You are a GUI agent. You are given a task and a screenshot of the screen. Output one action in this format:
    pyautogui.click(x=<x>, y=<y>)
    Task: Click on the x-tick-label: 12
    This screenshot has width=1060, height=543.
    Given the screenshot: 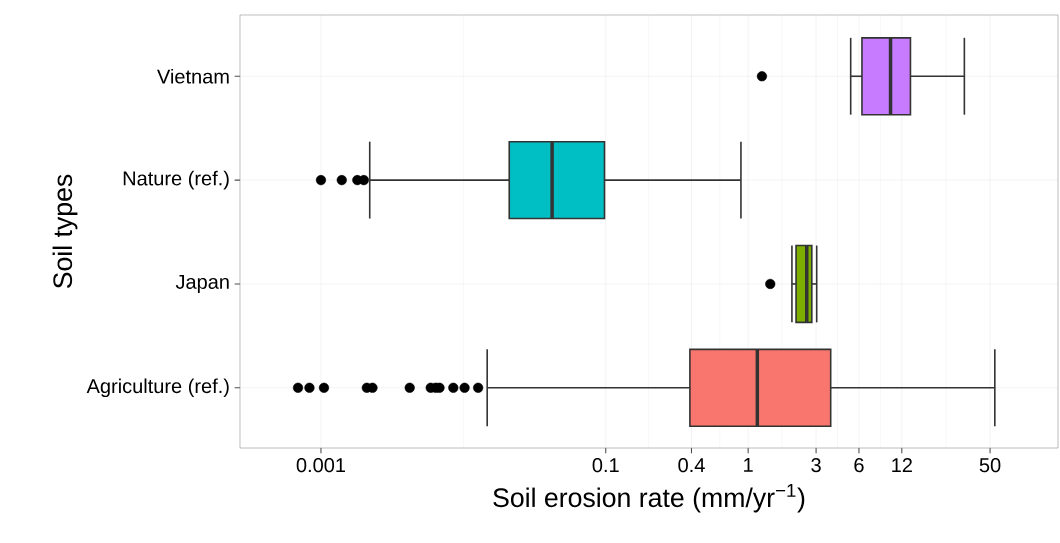 What is the action you would take?
    pyautogui.click(x=902, y=465)
    